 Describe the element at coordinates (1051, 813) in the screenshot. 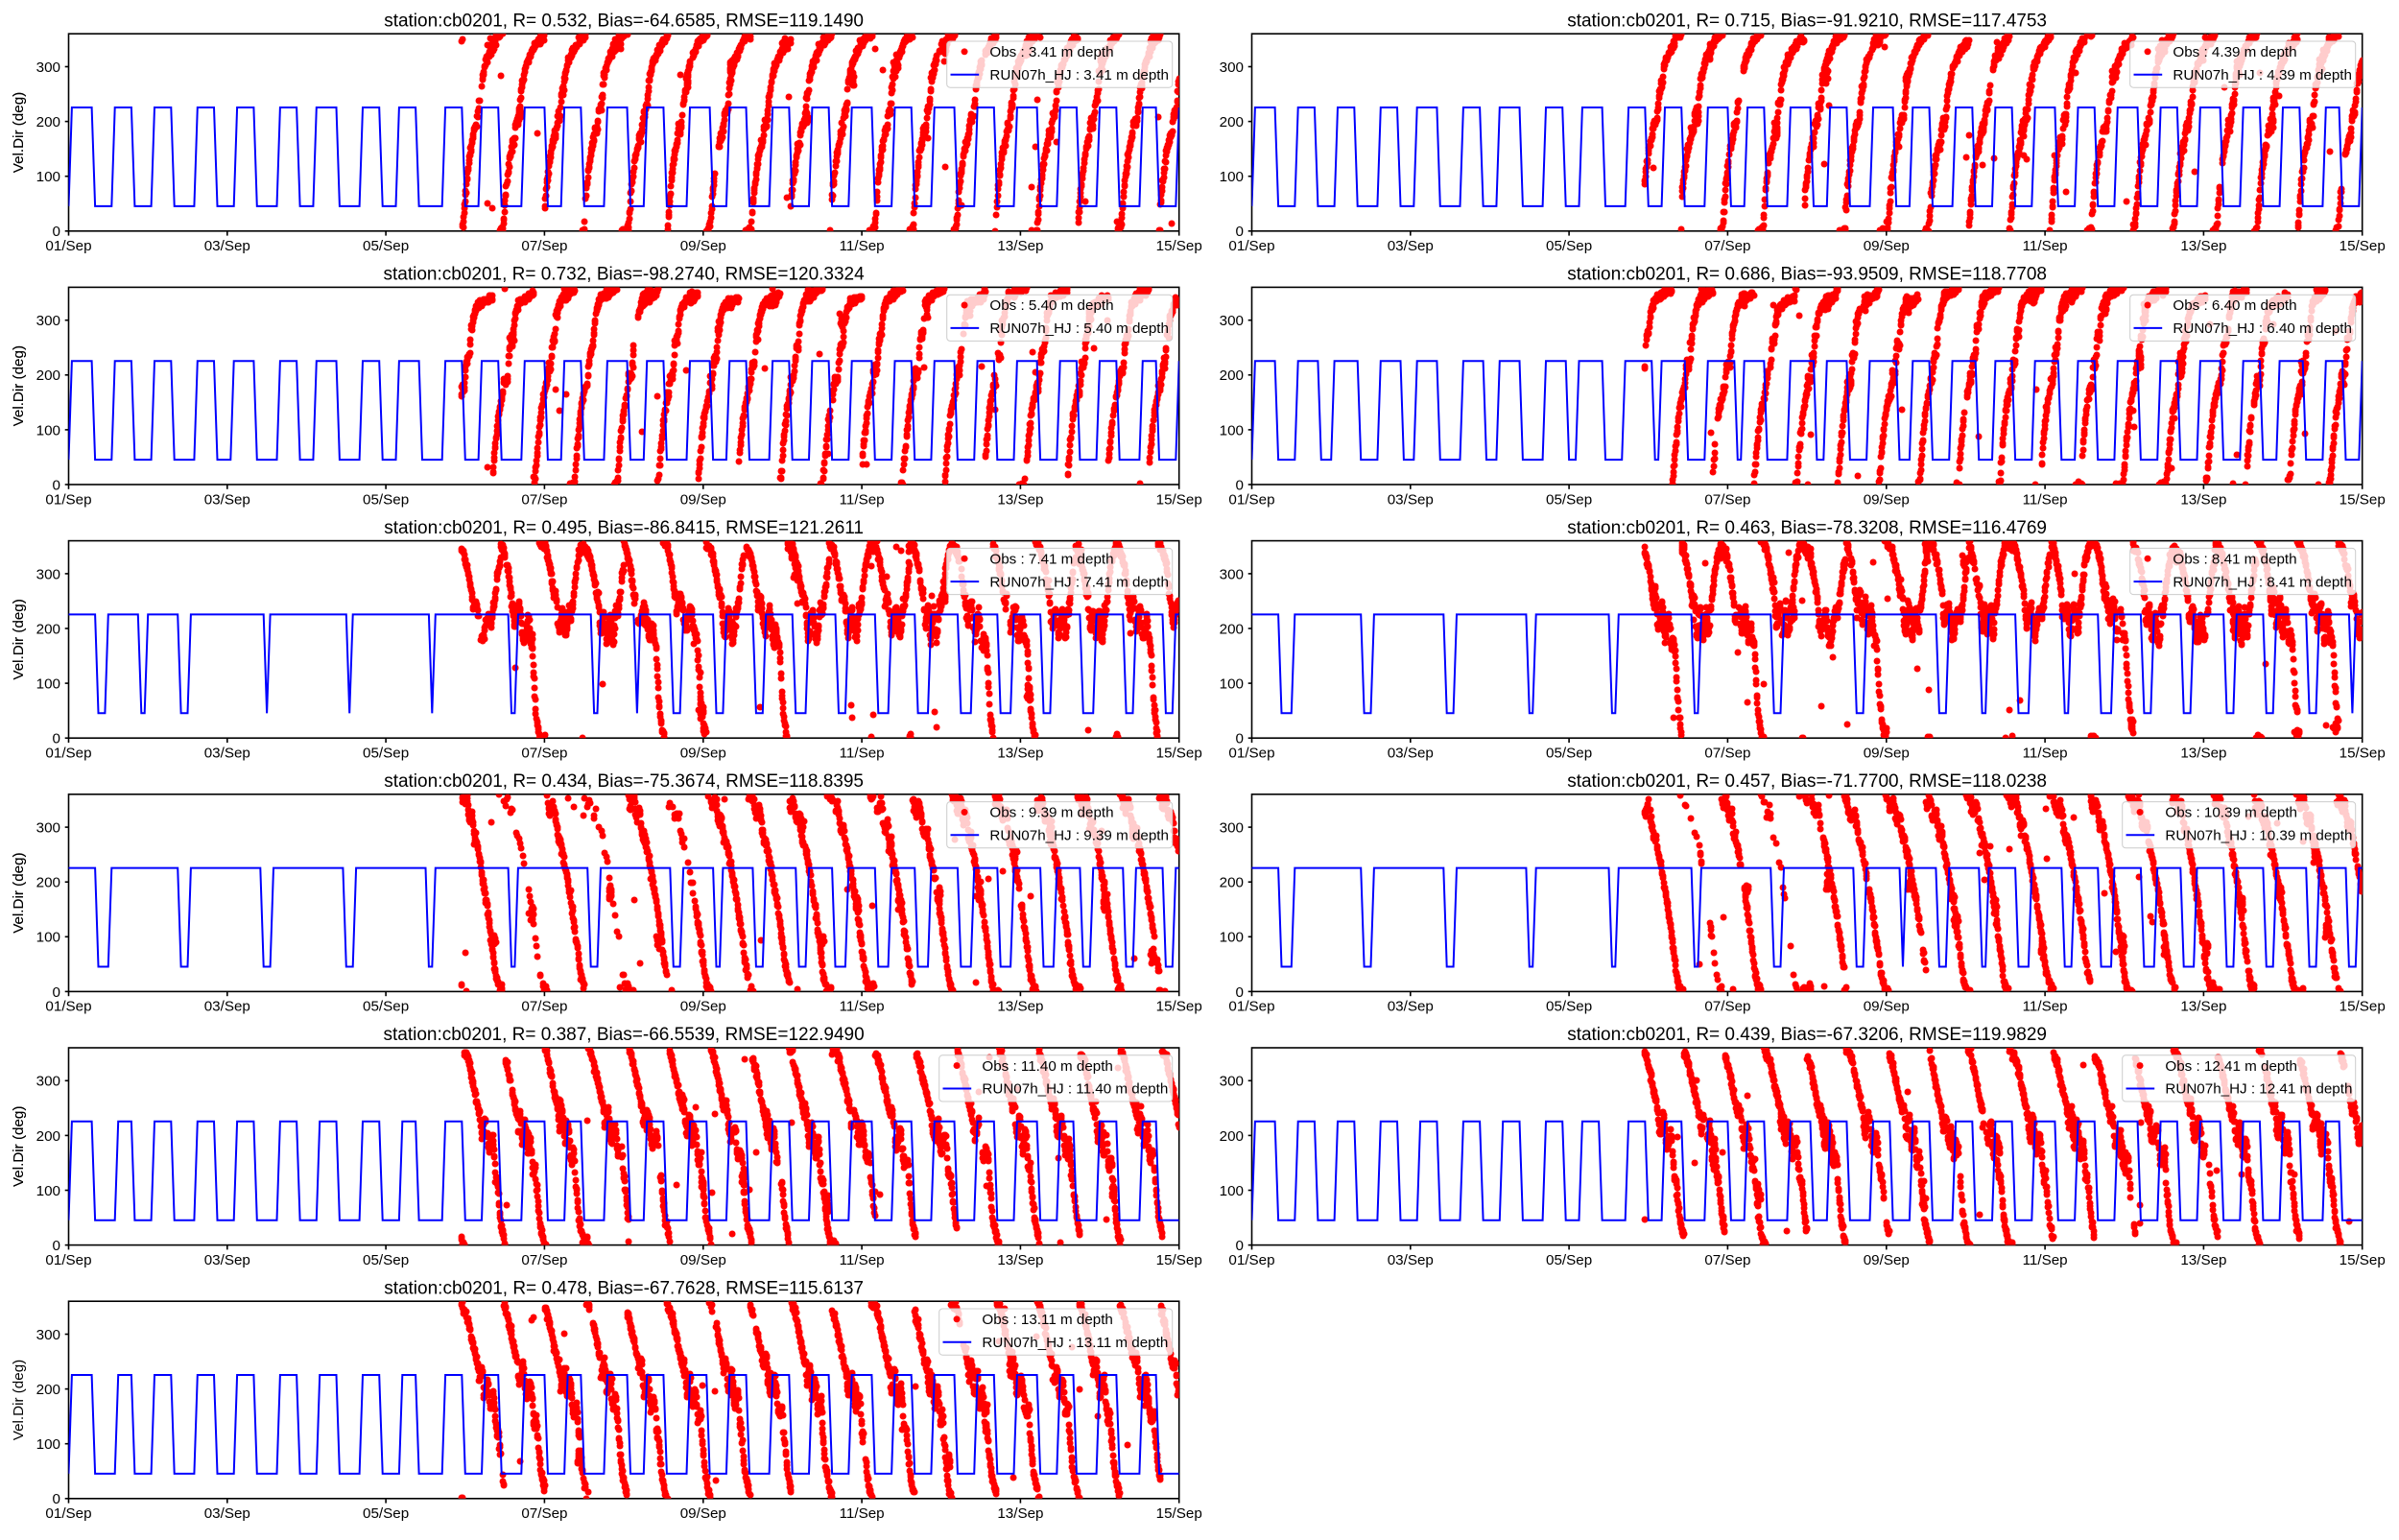

I see `svg-text: Obs : 9.39 m depth` at that location.